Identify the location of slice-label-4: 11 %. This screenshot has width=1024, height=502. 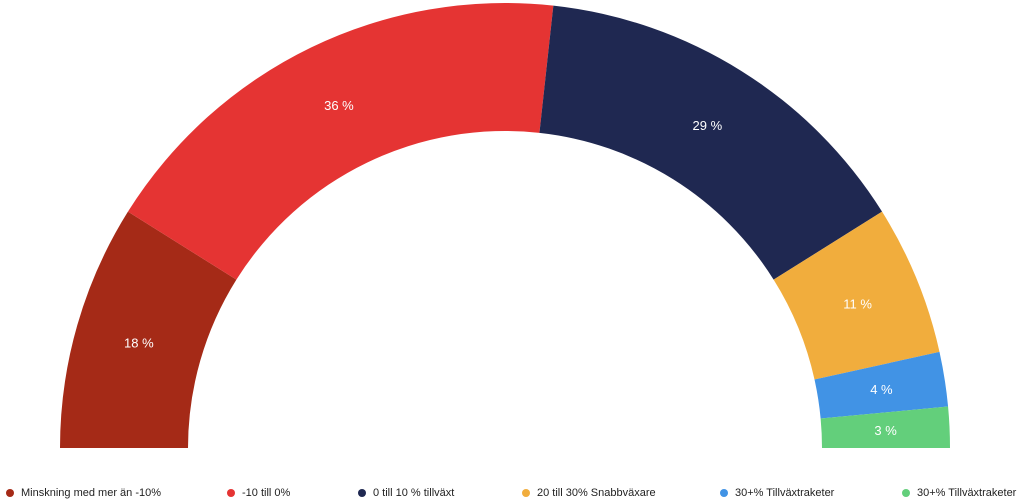
(857, 304).